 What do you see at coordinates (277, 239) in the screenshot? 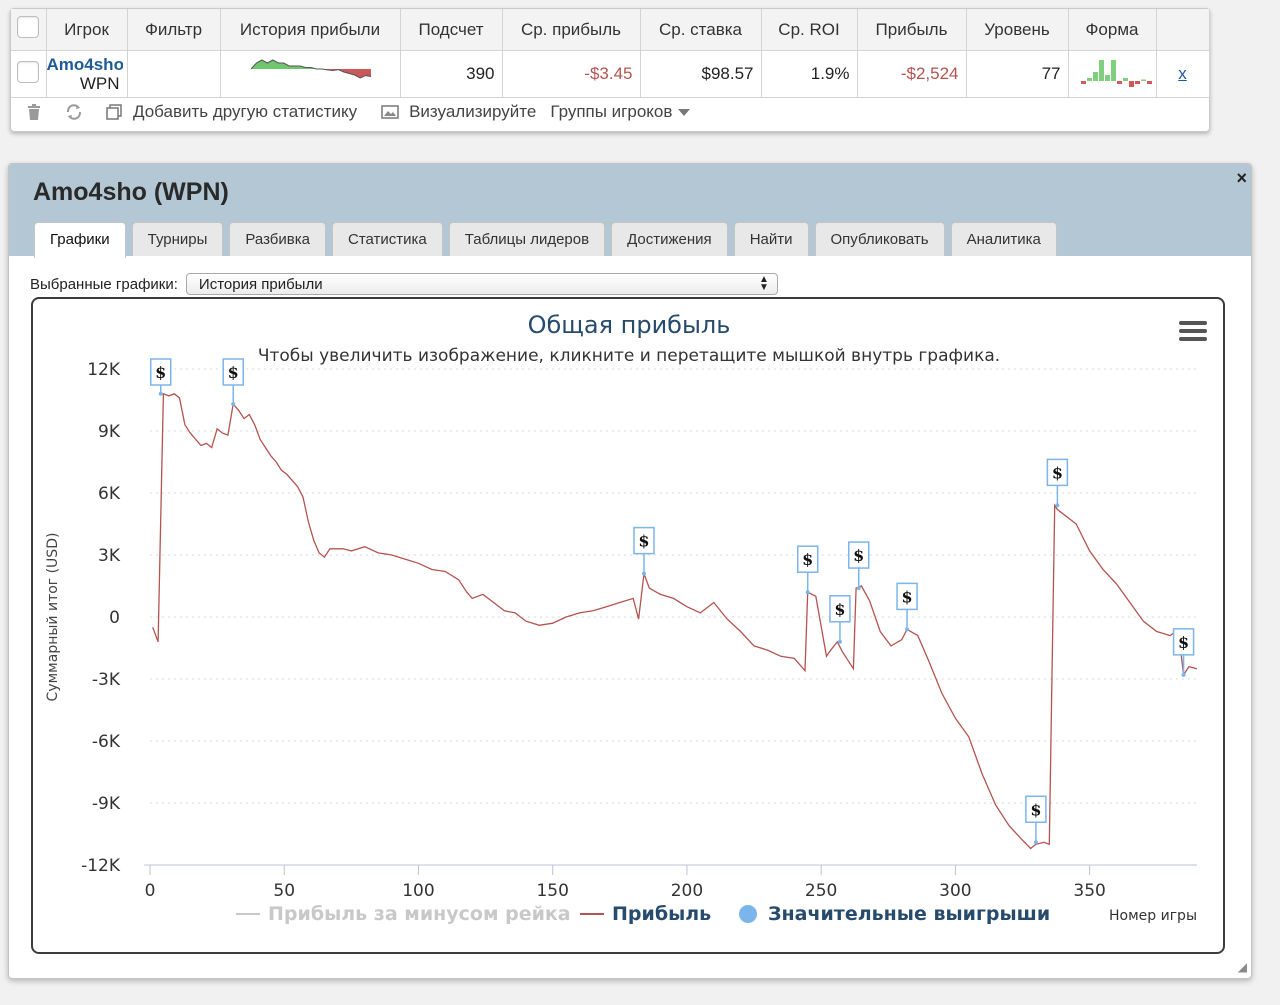
I see `tab-breakdown: Разбивка` at bounding box center [277, 239].